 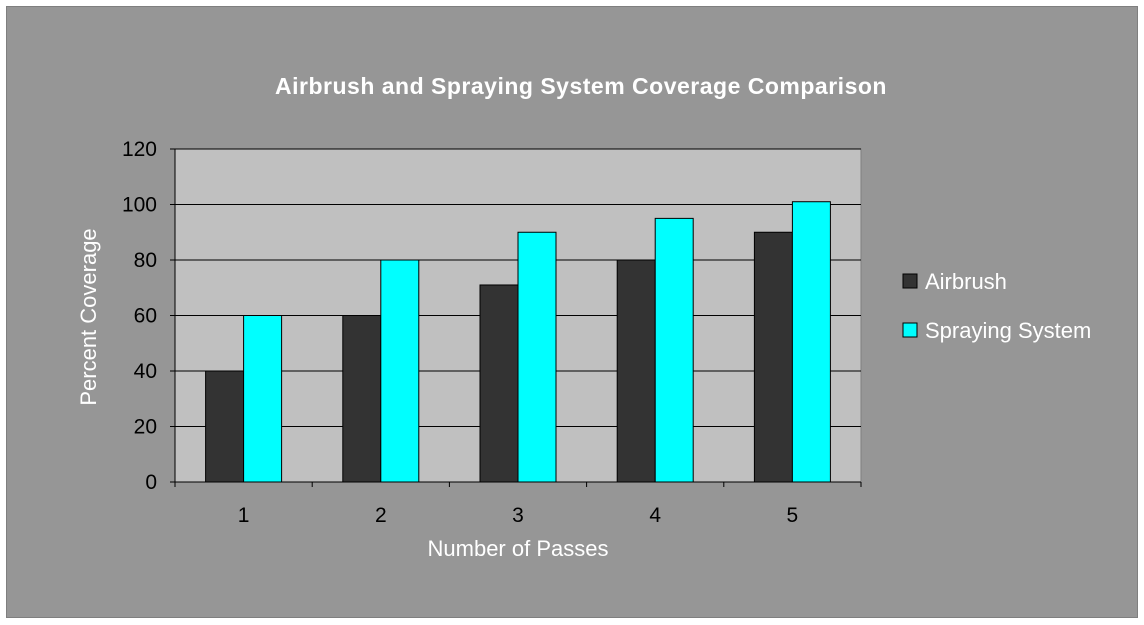 I want to click on y-tick-label: 40, so click(x=145, y=371).